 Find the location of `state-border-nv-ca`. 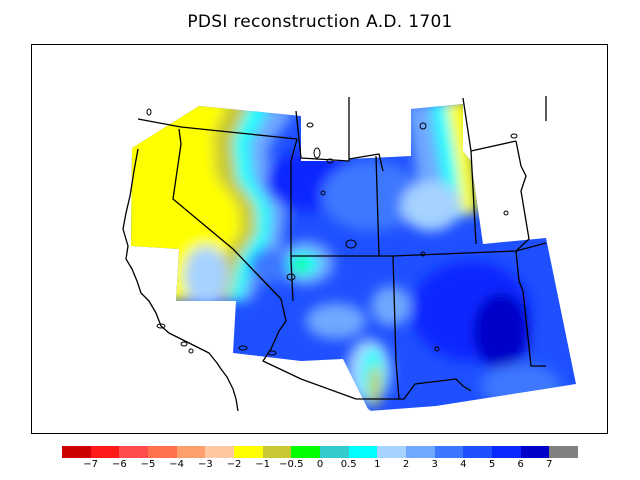

state-border-nv-ca is located at coordinates (229, 225).